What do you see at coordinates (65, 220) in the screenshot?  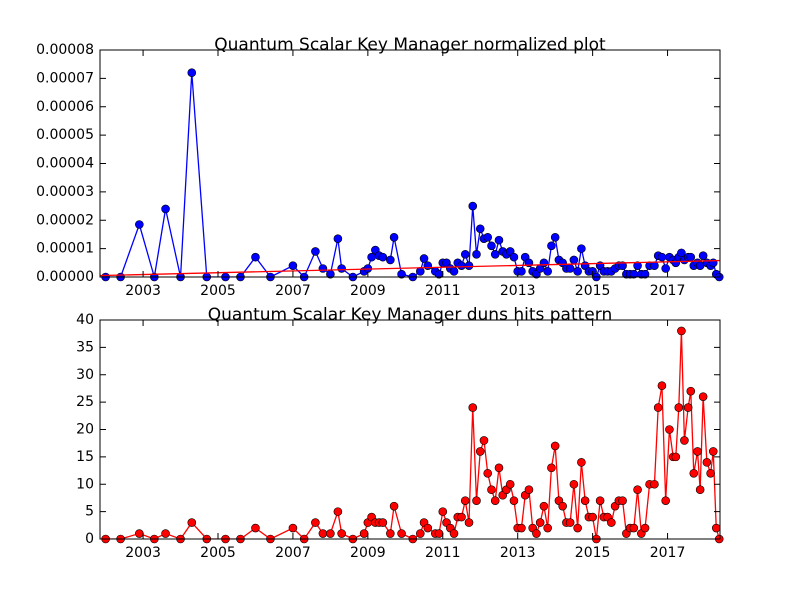 I see `y-tick-label: 0.00002` at bounding box center [65, 220].